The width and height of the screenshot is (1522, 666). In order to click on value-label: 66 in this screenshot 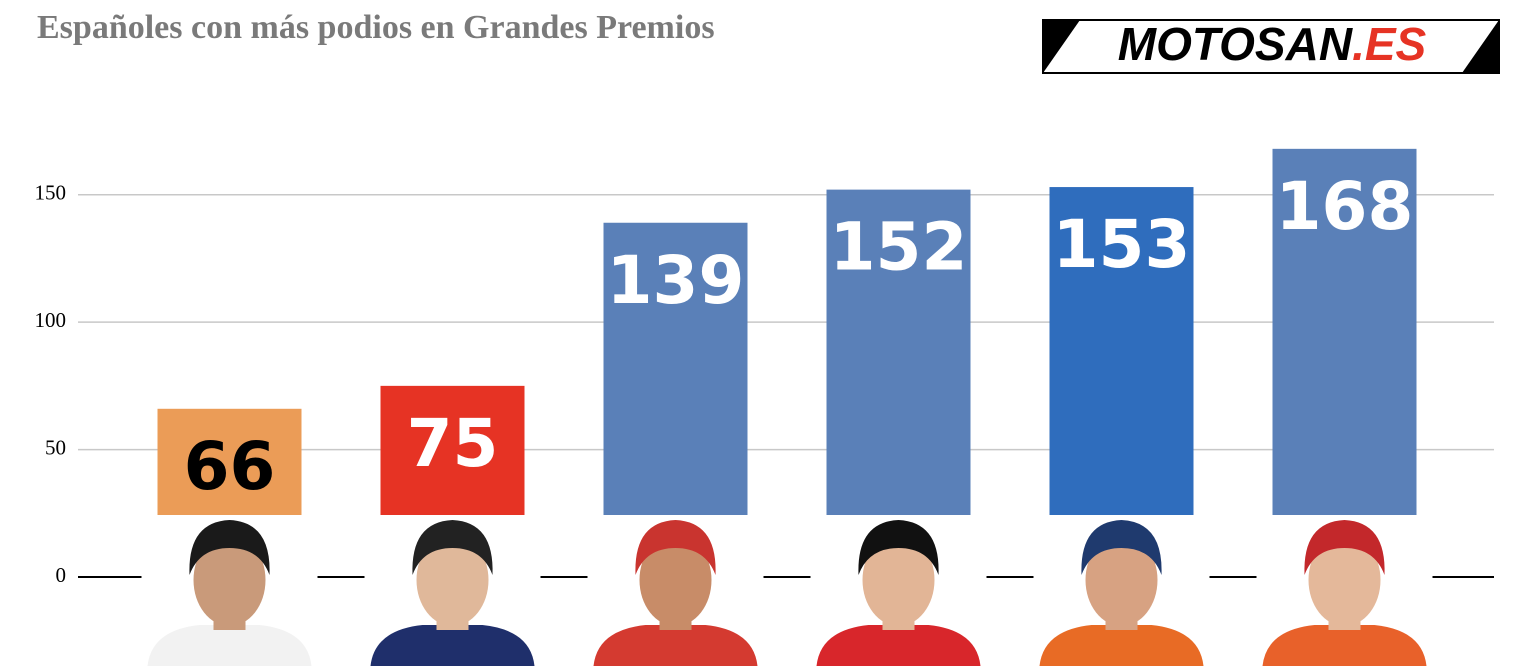, I will do `click(230, 466)`.